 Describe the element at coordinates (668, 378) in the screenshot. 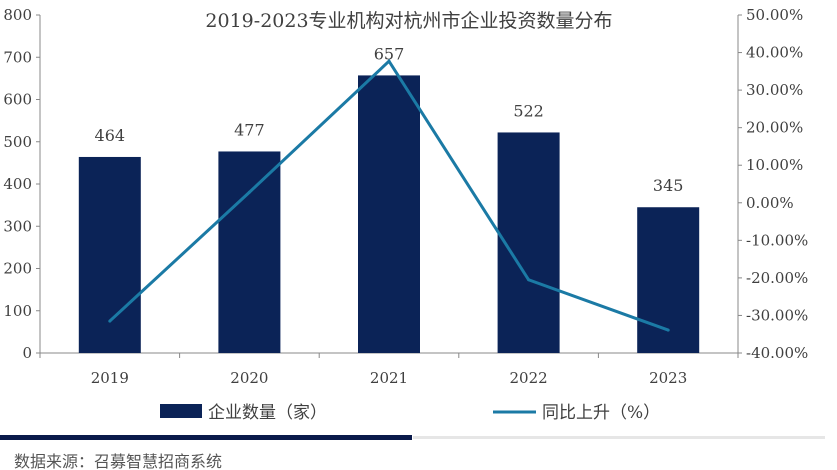

I see `x-tick-label: 2023` at that location.